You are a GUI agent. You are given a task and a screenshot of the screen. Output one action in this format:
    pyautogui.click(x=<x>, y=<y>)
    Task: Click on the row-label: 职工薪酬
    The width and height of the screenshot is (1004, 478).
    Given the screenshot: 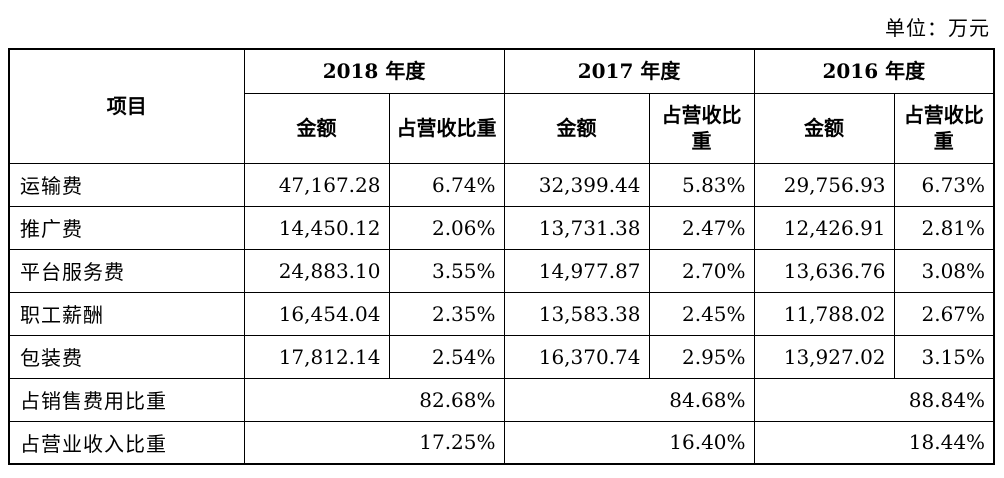 What is the action you would take?
    pyautogui.click(x=126, y=313)
    